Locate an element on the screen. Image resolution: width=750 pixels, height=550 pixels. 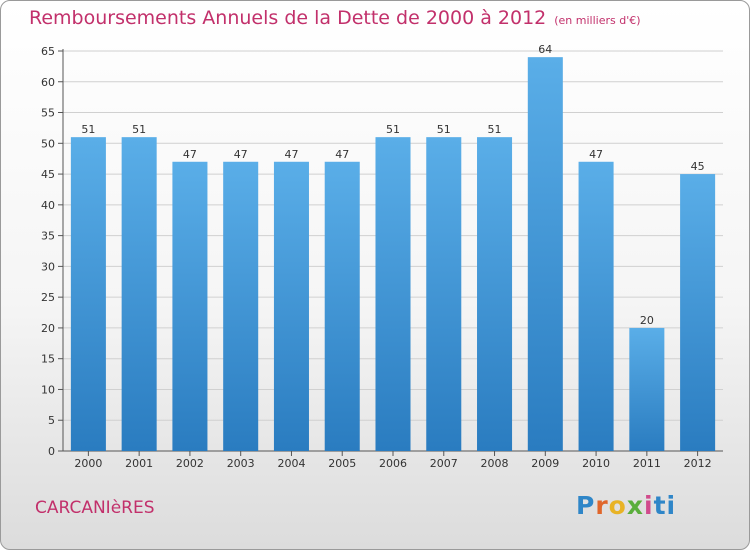
bar-2011 is located at coordinates (647, 389).